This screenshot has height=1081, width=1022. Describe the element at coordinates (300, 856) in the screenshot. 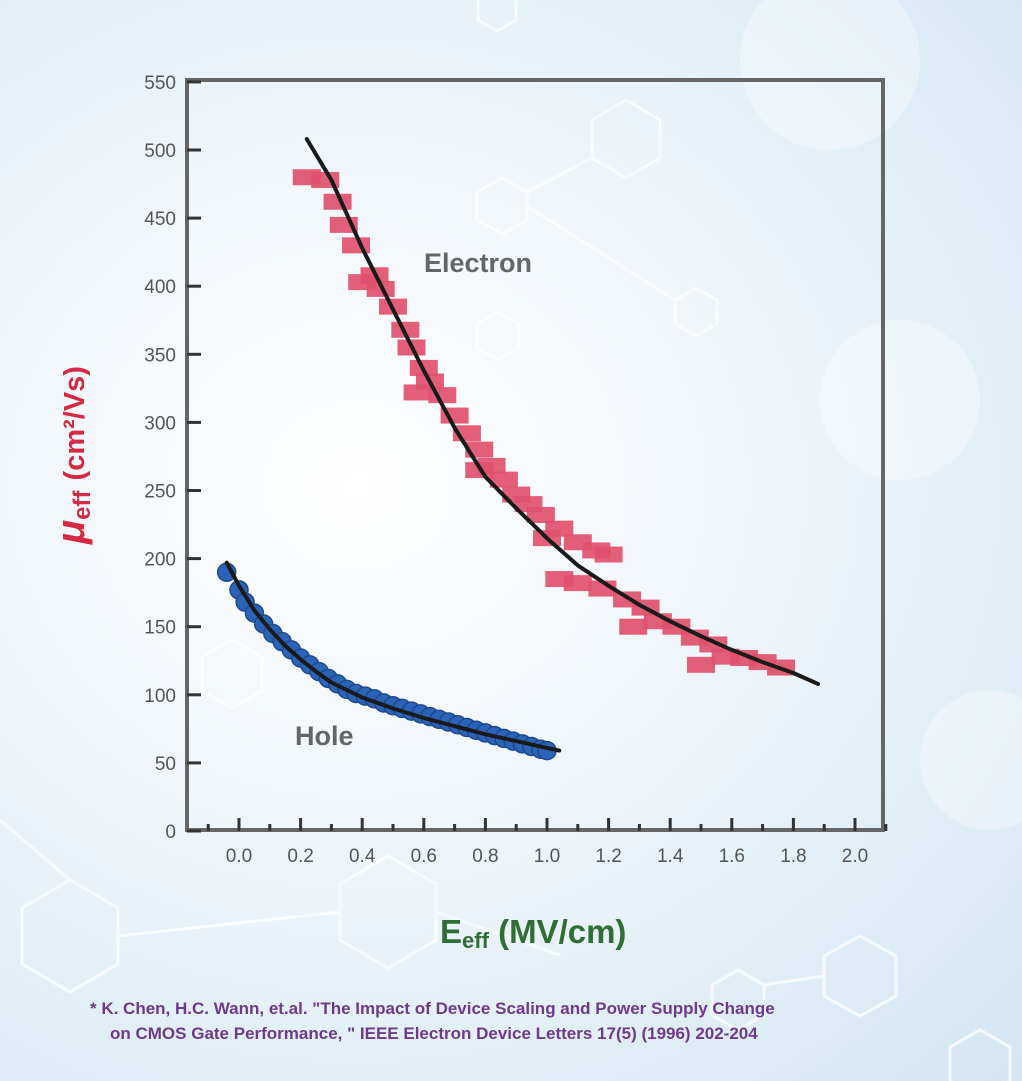

I see `x-tick-label: 0.2` at that location.